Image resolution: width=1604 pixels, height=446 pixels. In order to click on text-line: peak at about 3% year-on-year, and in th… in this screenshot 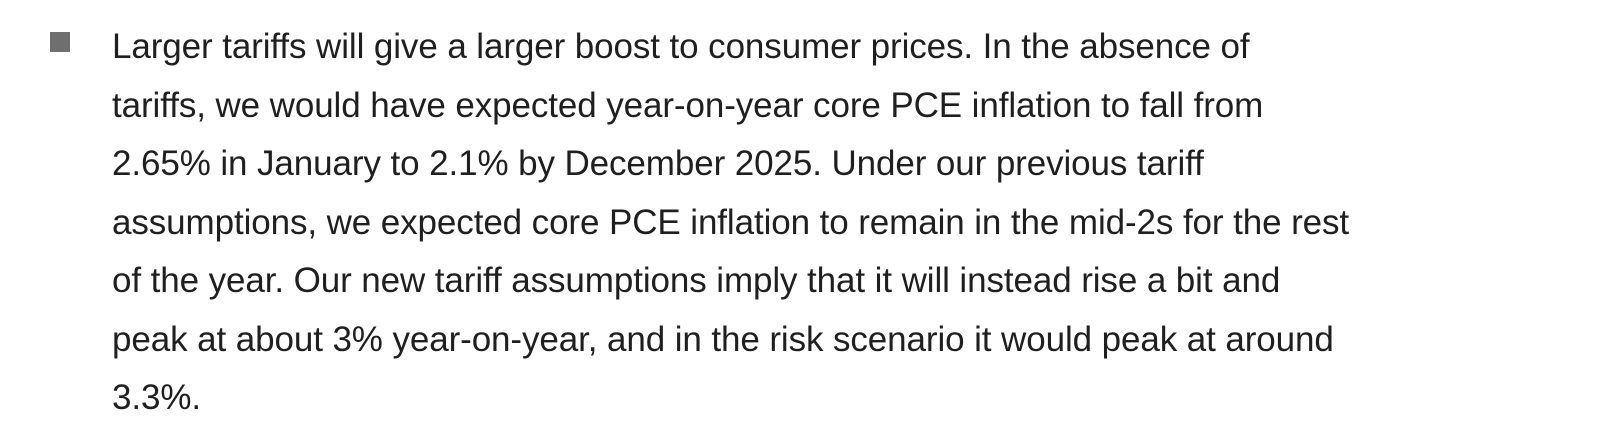, I will do `click(723, 339)`.